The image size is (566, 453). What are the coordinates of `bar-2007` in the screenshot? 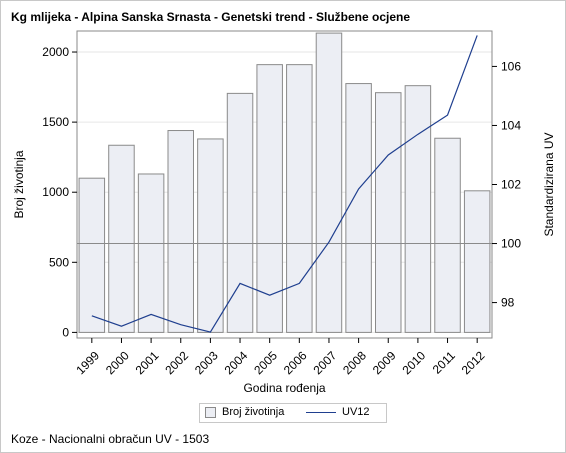 It's located at (329, 182).